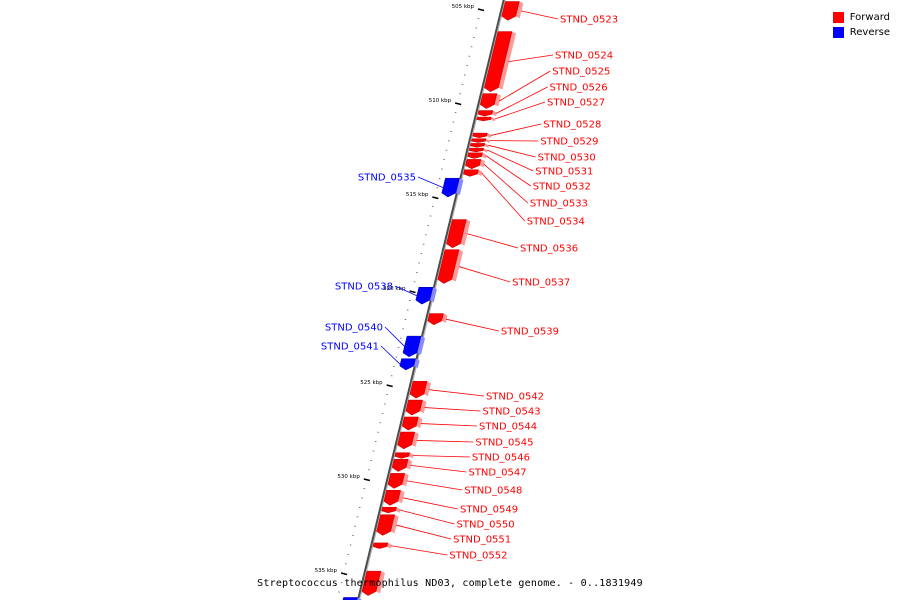 This screenshot has height=600, width=900. I want to click on gene-label: STND_0537, so click(541, 283).